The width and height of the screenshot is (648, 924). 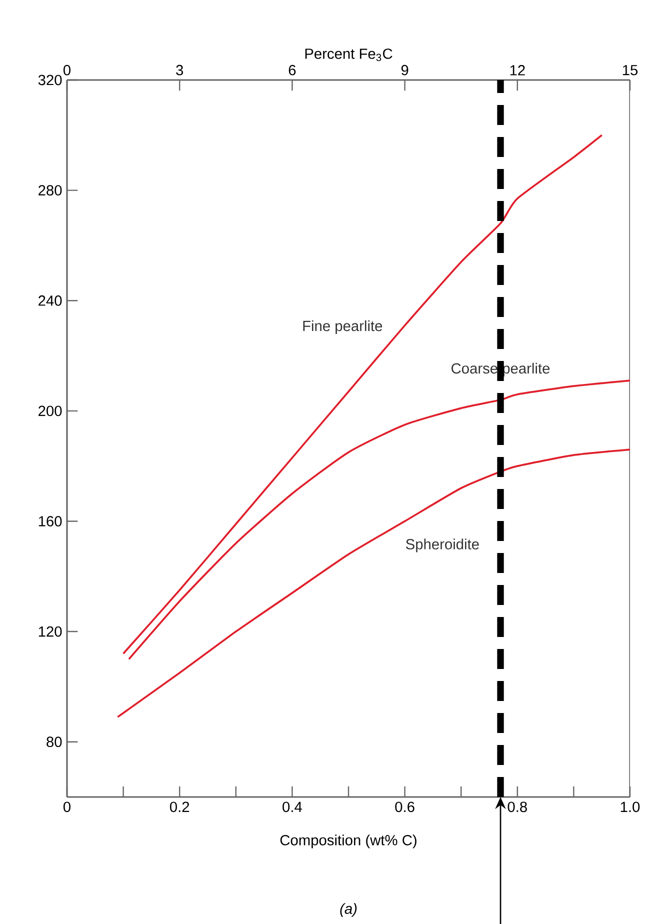 What do you see at coordinates (517, 70) in the screenshot?
I see `x2-tick-label: 12` at bounding box center [517, 70].